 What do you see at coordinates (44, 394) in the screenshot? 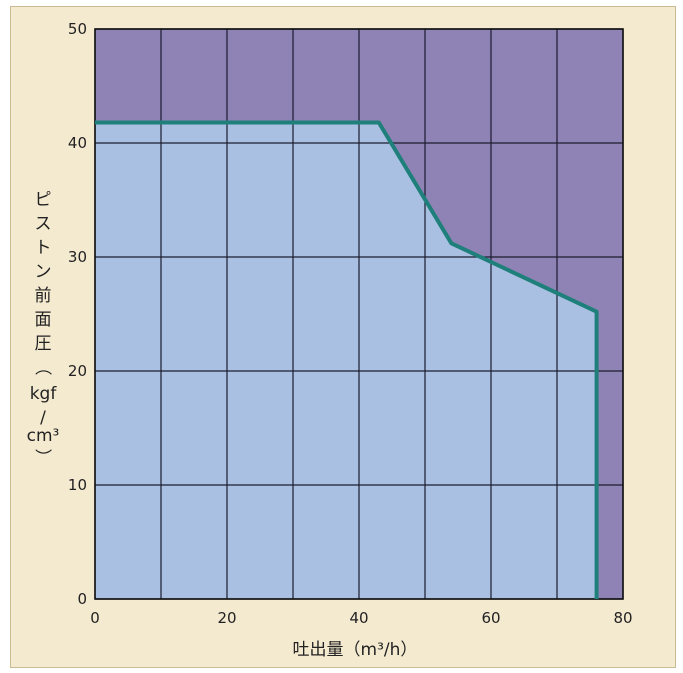
I see `y-axis-label-char: kgf` at bounding box center [44, 394].